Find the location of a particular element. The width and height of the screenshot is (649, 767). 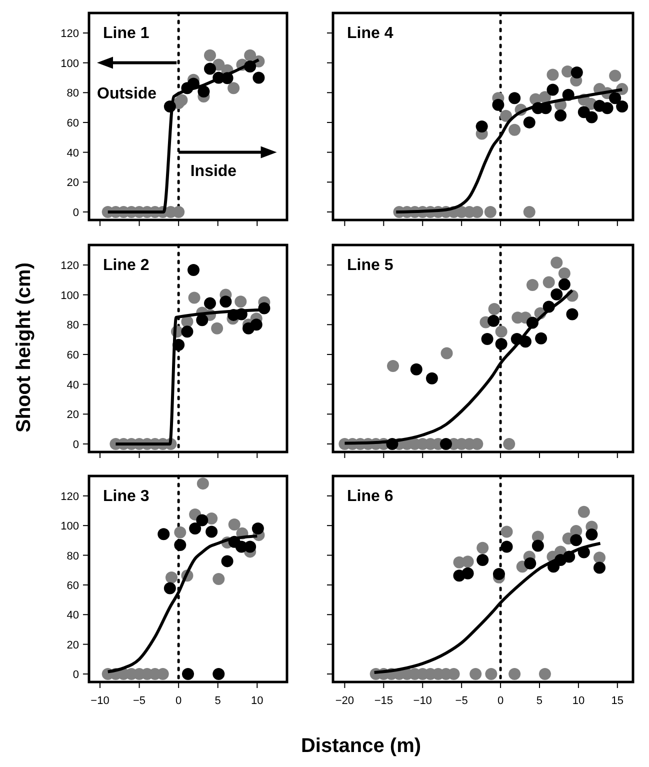

text: Line 5 is located at coordinates (370, 265).